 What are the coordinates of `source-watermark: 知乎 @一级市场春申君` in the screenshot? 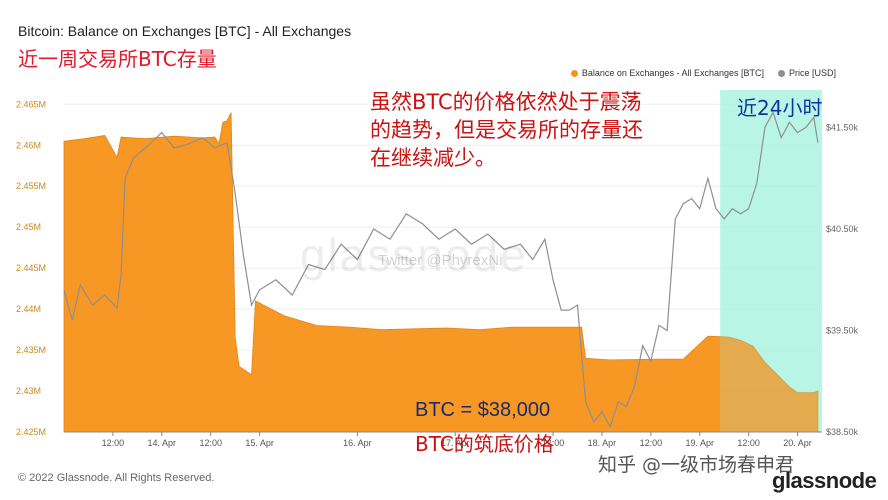 It's located at (696, 465).